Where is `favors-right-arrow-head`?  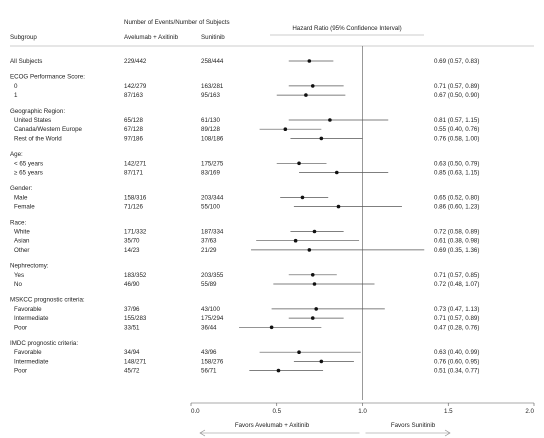
favors-right-arrow-head is located at coordinates (447, 433).